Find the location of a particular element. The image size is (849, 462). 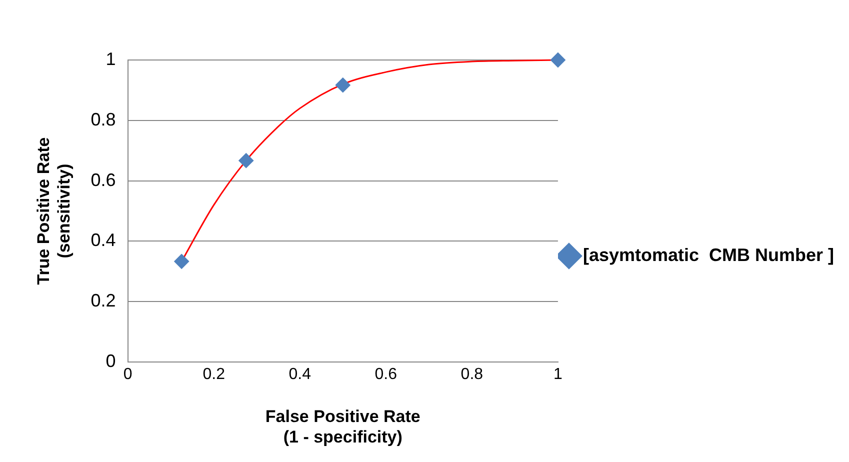

y-tick-label: 0 is located at coordinates (111, 360).